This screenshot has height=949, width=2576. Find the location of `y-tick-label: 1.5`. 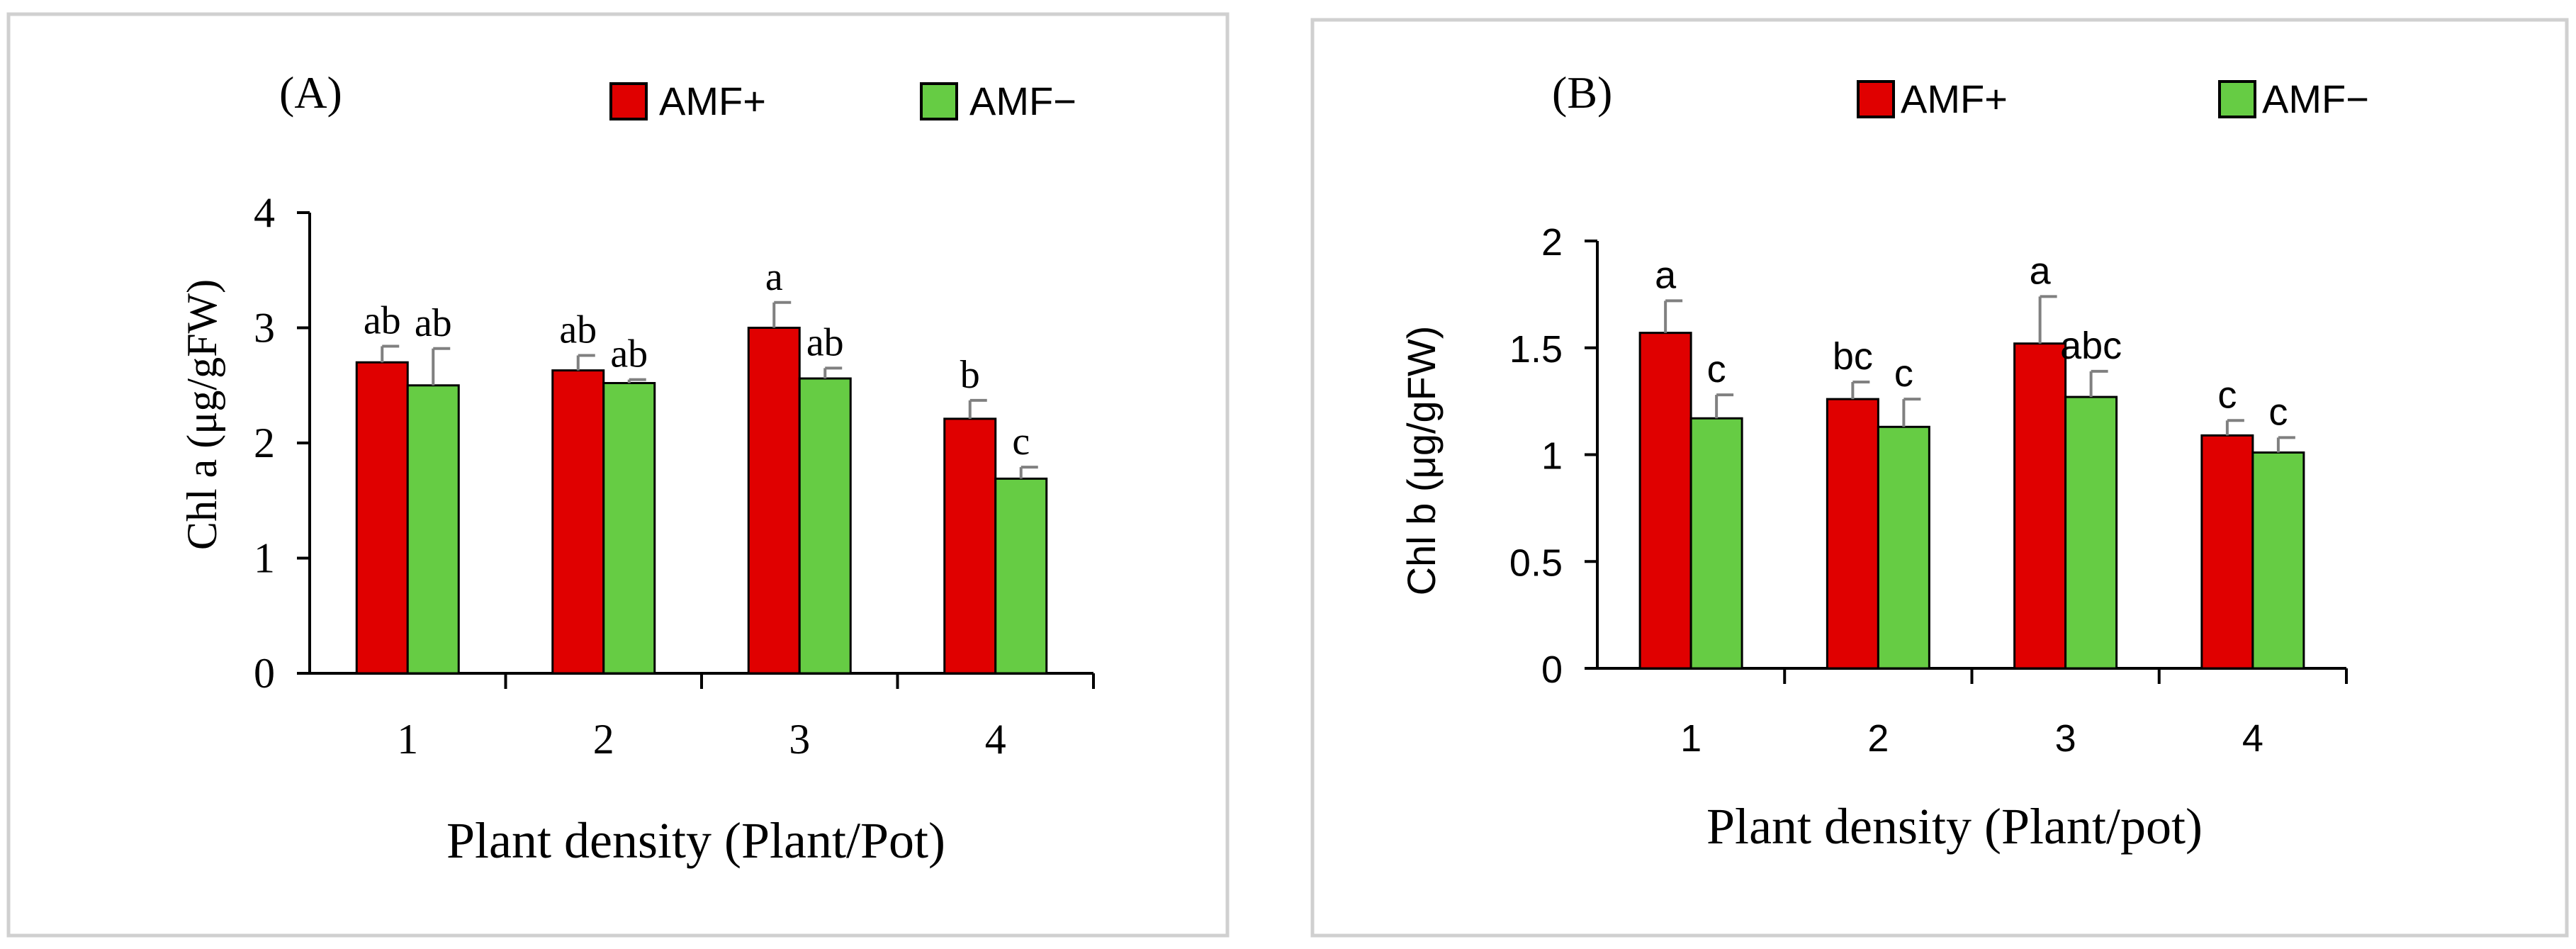

y-tick-label: 1.5 is located at coordinates (1536, 350).